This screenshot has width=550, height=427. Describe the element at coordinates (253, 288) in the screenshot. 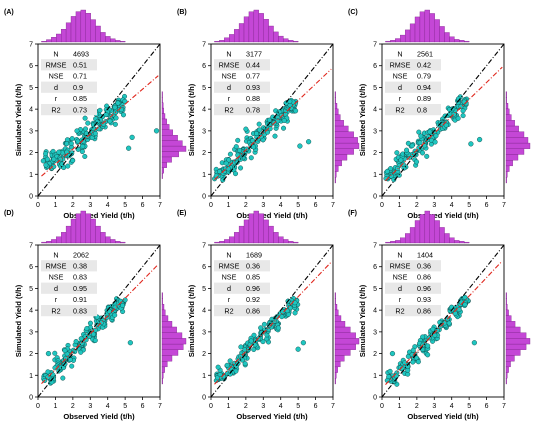

I see `stats-value: 0.96` at that location.